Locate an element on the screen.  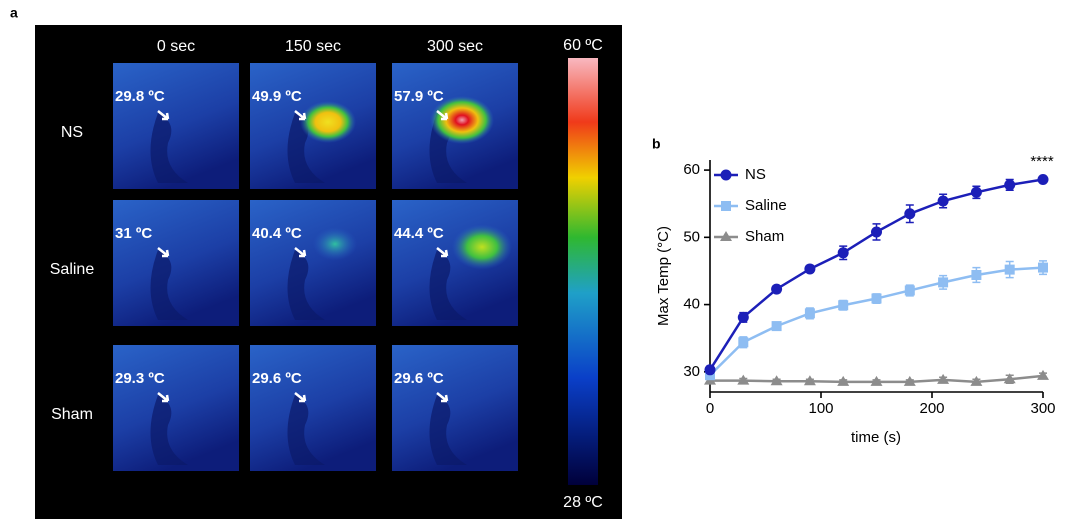
y-tick-label: 60 is located at coordinates (691, 169).